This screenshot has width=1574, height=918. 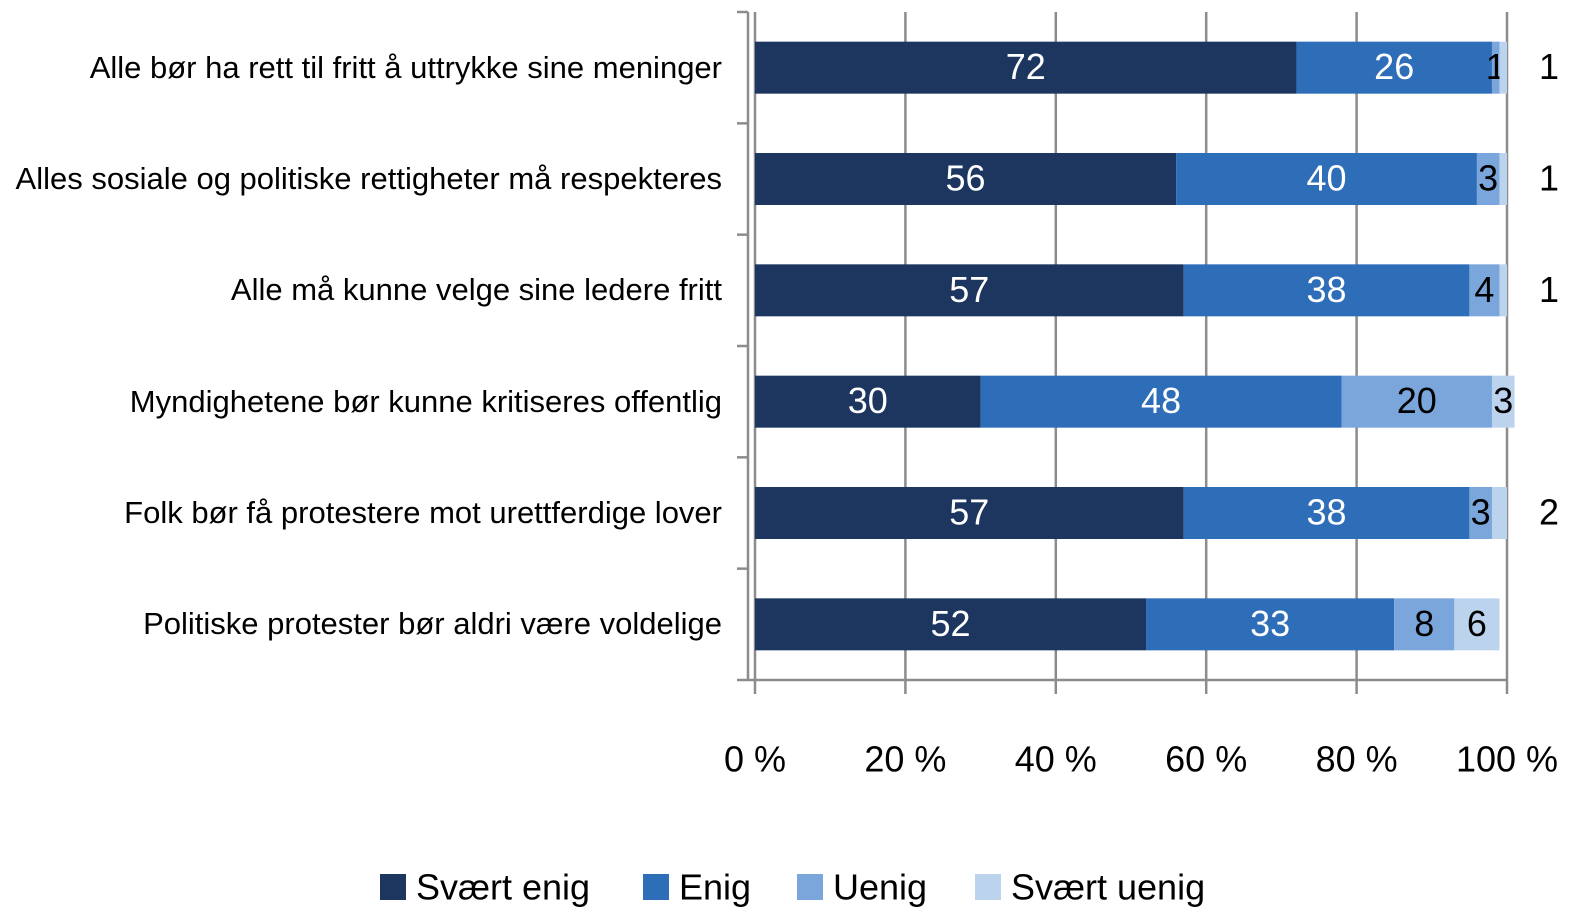 What do you see at coordinates (715, 887) in the screenshot?
I see `legend-label: Enig` at bounding box center [715, 887].